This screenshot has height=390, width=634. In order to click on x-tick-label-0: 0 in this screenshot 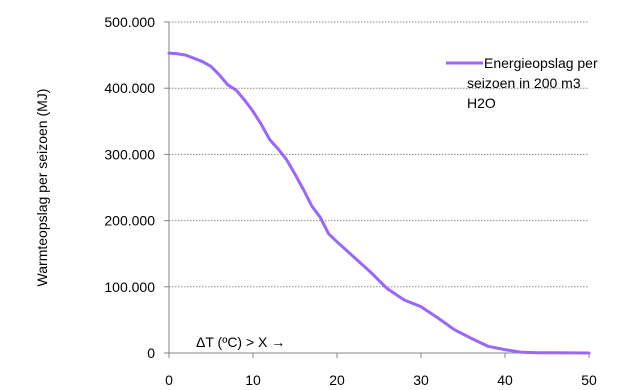, I will do `click(169, 380)`.